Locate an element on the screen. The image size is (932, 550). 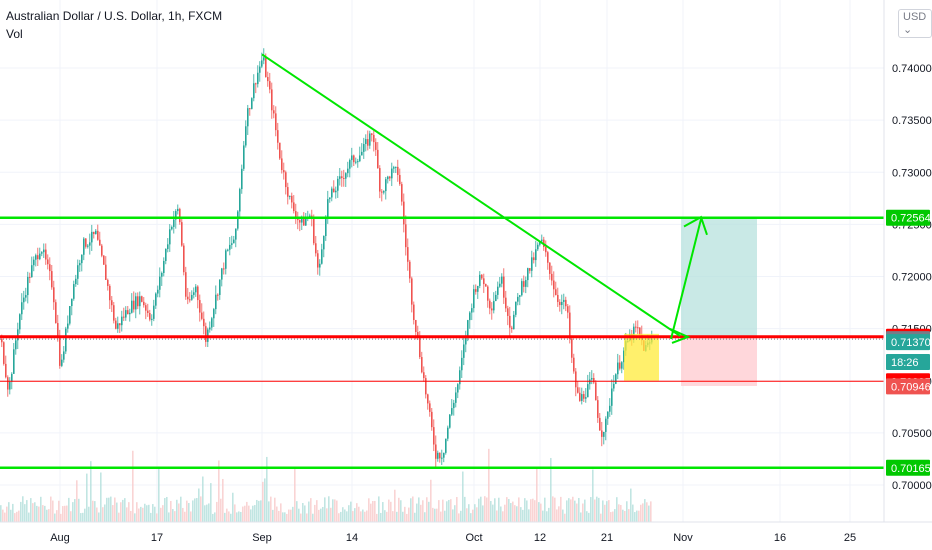
x-tick-label: 17 is located at coordinates (157, 538).